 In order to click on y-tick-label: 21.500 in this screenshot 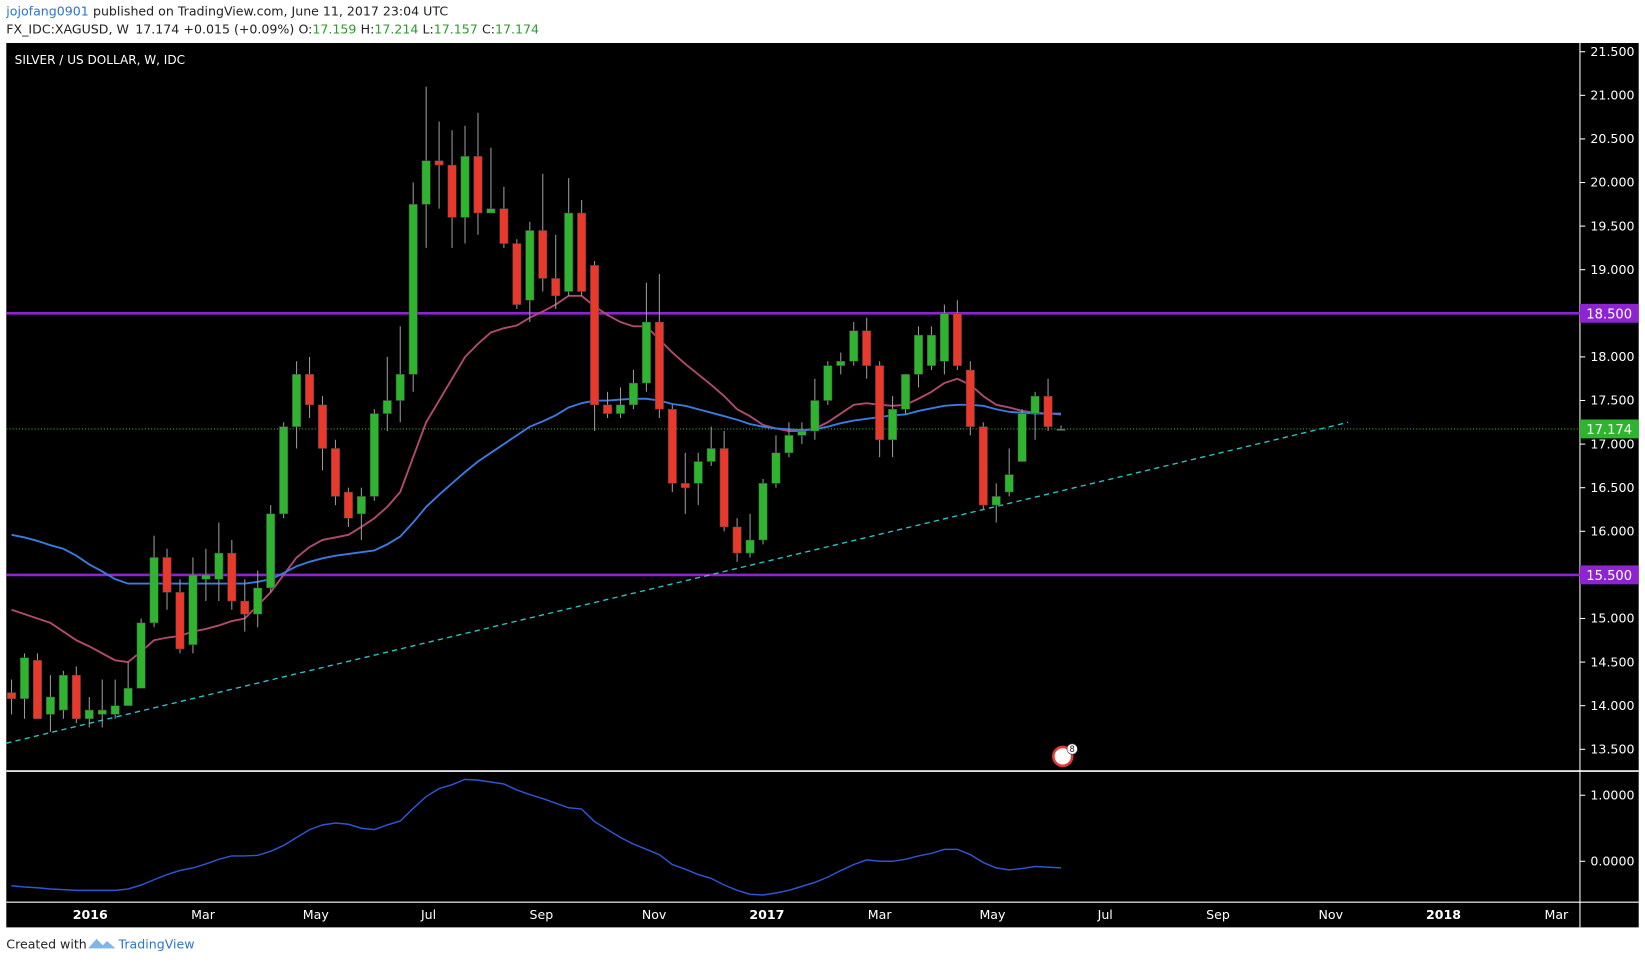, I will do `click(1612, 51)`.